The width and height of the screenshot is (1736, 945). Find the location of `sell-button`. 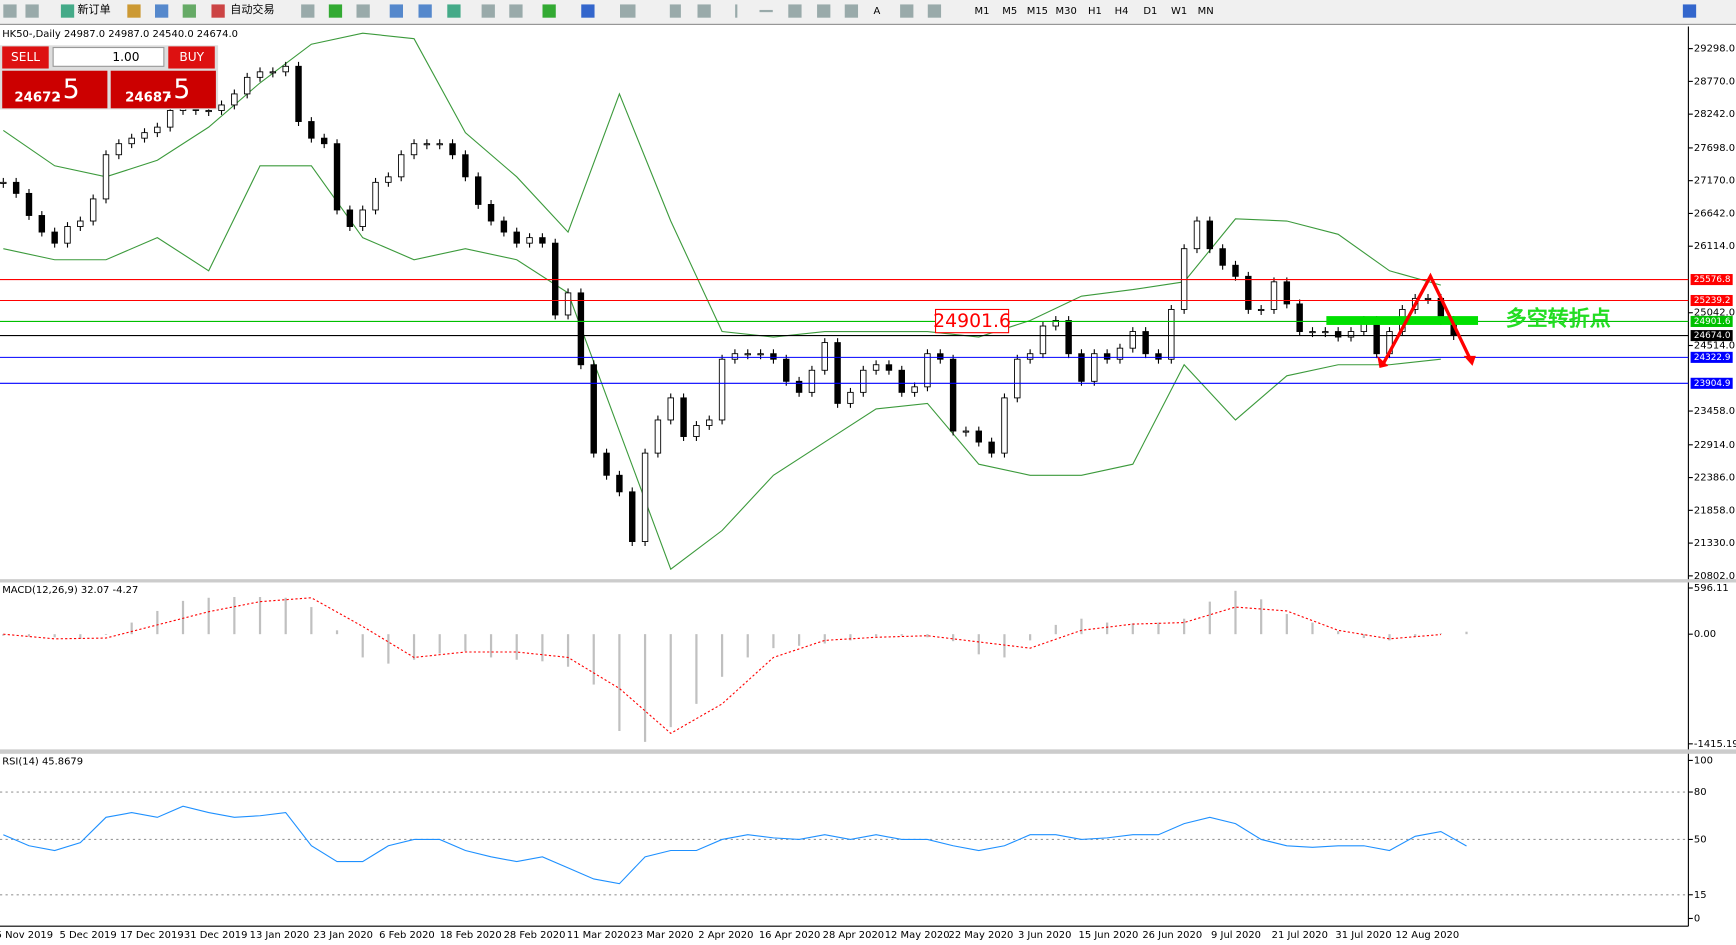

sell-button is located at coordinates (25, 57).